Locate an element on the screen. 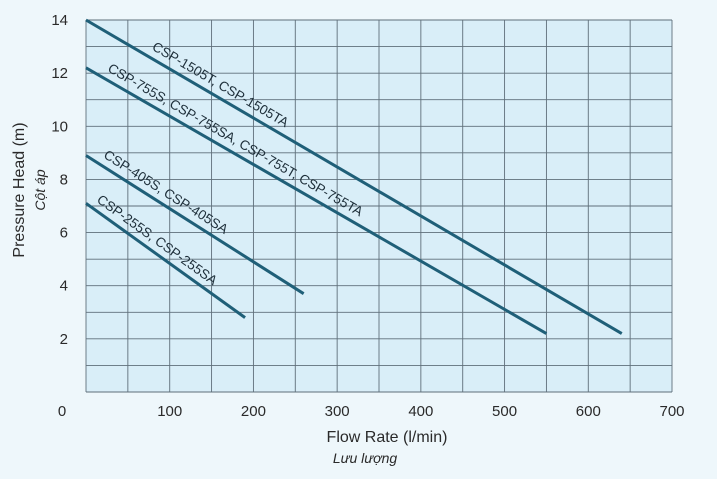  x-axis-subtitle: Lưu lượng is located at coordinates (365, 458).